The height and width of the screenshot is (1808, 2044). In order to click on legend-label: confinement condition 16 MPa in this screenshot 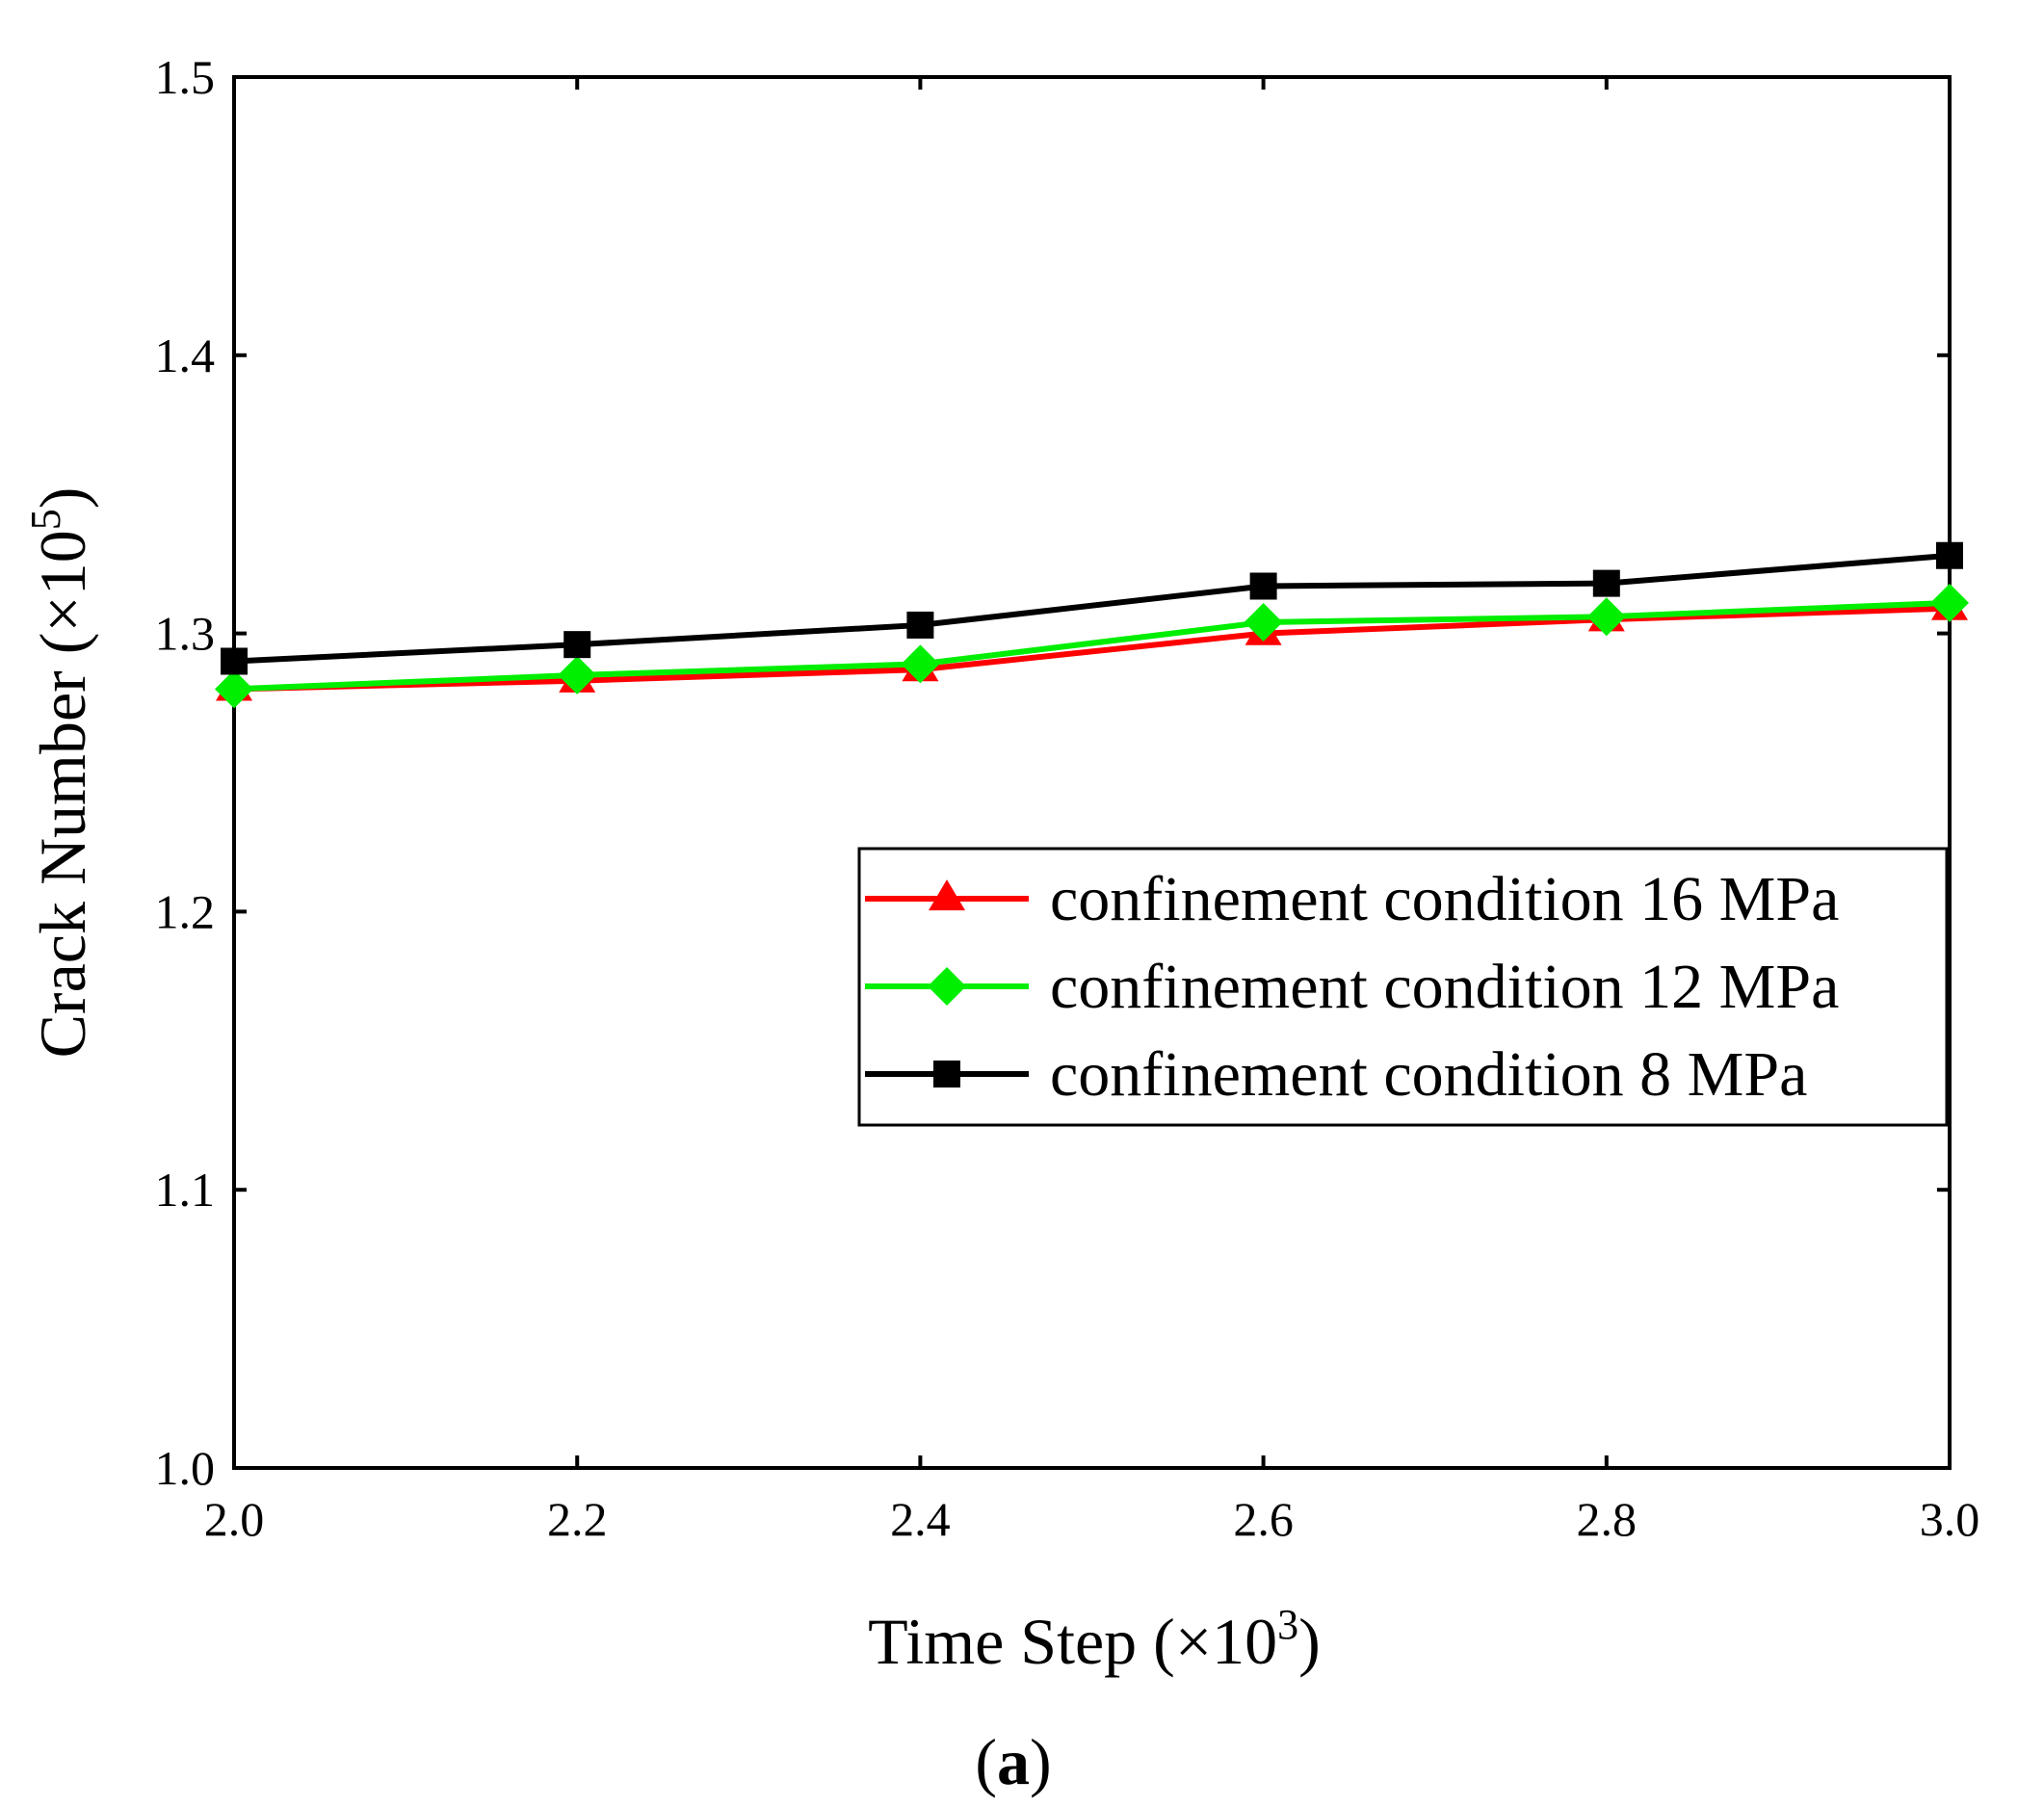, I will do `click(1444, 899)`.